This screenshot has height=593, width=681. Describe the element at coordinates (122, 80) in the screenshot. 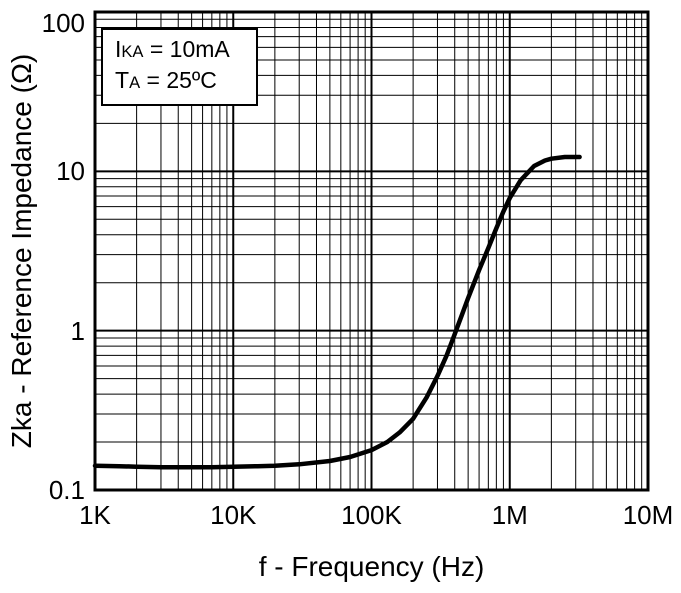

I see `condition-ta-symbol: T` at that location.